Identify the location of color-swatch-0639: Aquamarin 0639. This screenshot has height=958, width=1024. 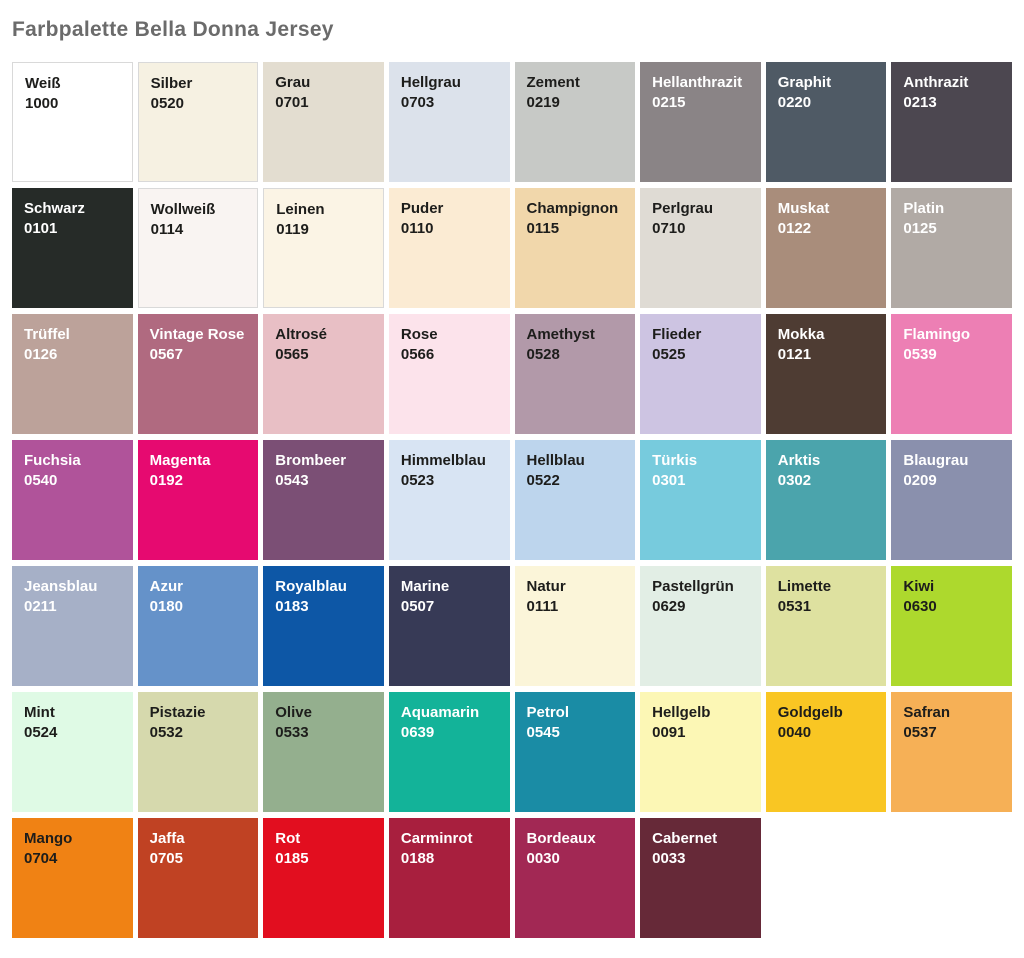
(449, 752).